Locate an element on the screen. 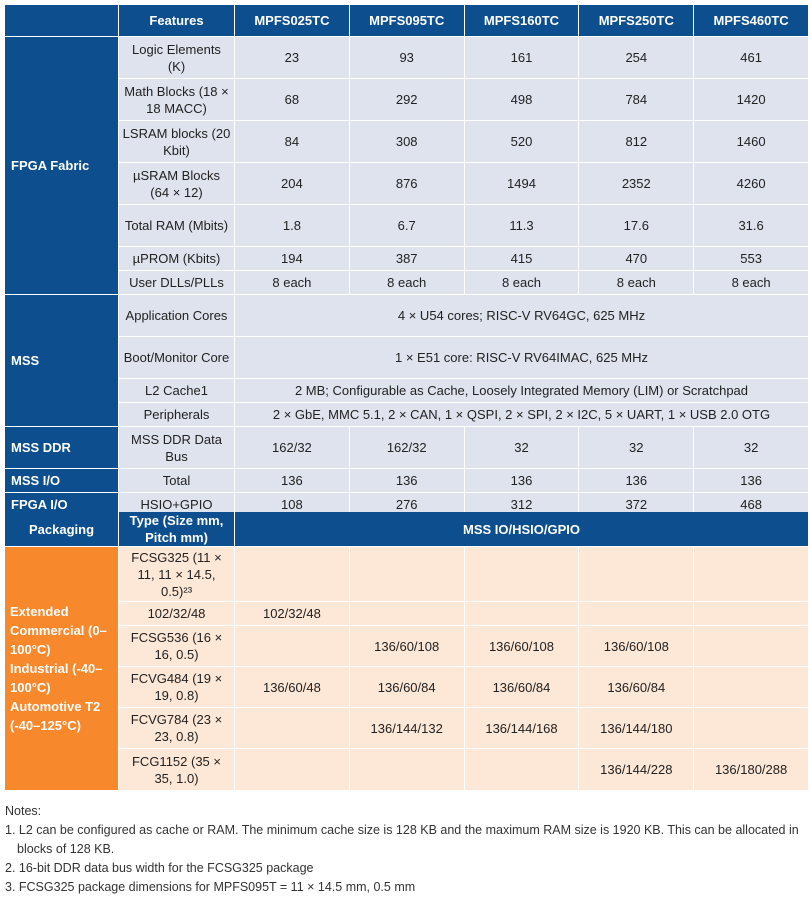 The width and height of the screenshot is (811, 900). feature-label: µSRAM Blocks (64 × 12) is located at coordinates (176, 183).